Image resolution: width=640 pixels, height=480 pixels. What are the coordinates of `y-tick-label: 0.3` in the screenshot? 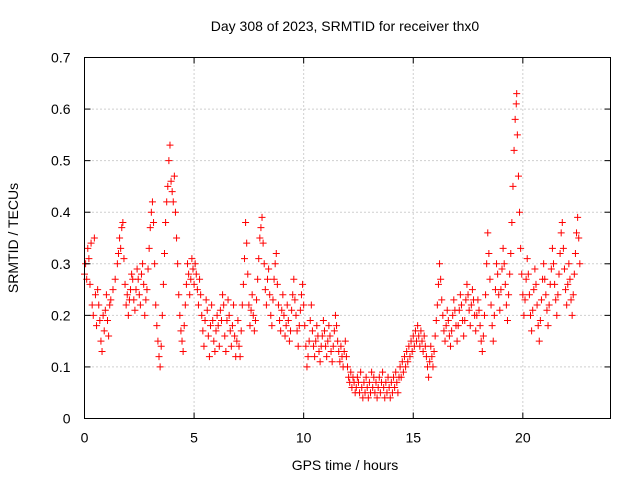 It's located at (61, 264).